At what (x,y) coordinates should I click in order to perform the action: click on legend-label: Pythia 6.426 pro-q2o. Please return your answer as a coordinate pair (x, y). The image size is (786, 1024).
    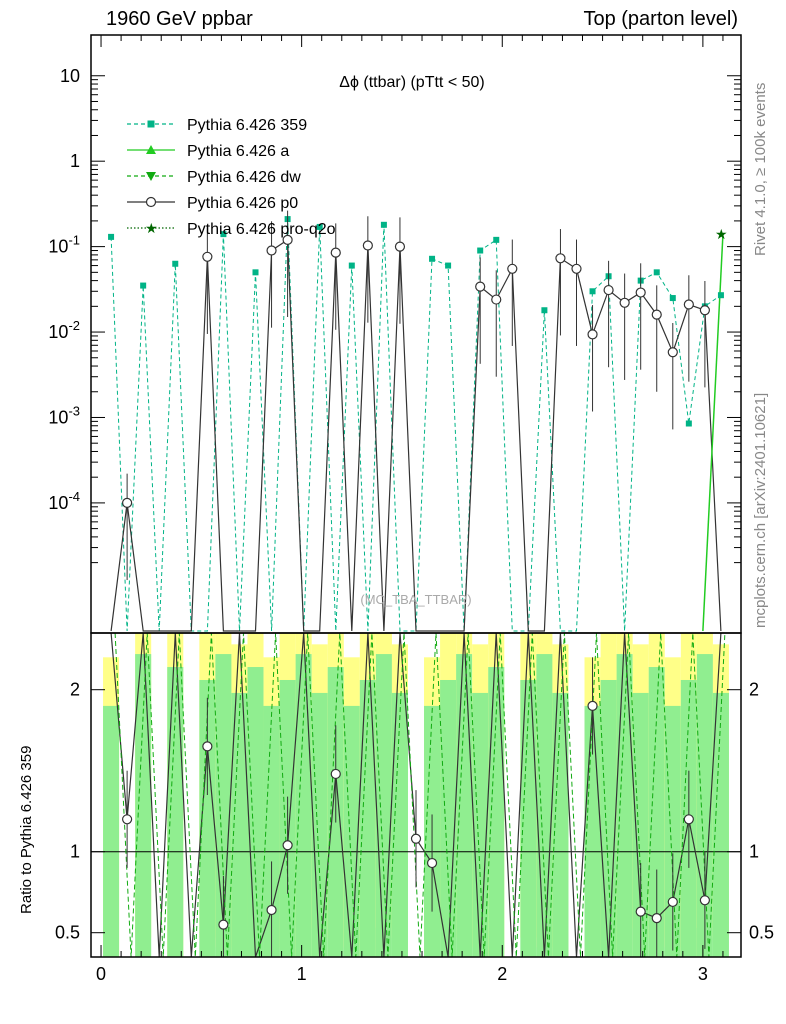
    Looking at the image, I should click on (261, 229).